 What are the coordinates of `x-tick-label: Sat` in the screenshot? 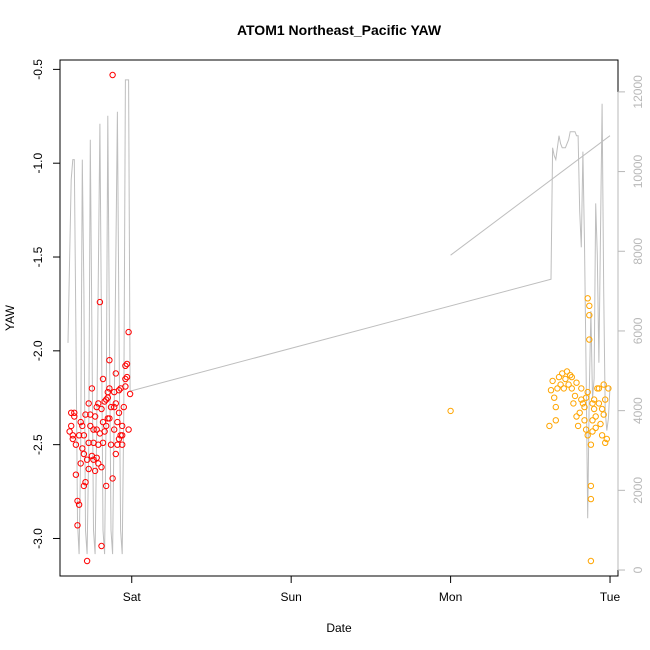 It's located at (132, 597).